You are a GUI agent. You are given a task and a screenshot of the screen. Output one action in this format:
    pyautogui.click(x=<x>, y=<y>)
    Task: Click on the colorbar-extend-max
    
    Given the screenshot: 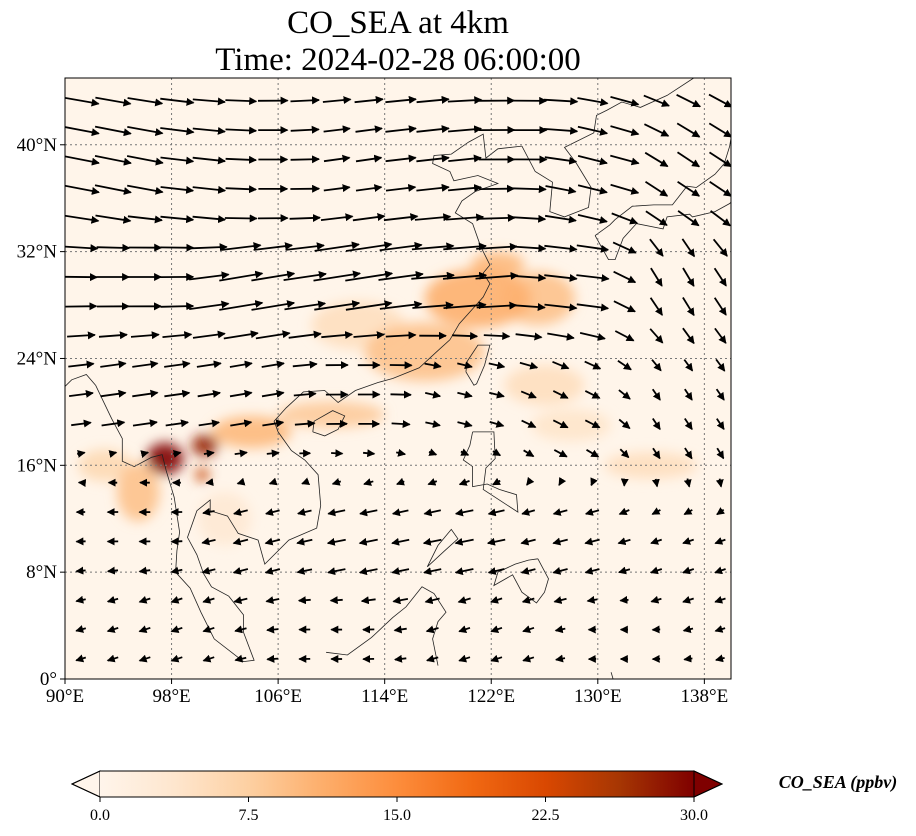 What is the action you would take?
    pyautogui.click(x=708, y=784)
    